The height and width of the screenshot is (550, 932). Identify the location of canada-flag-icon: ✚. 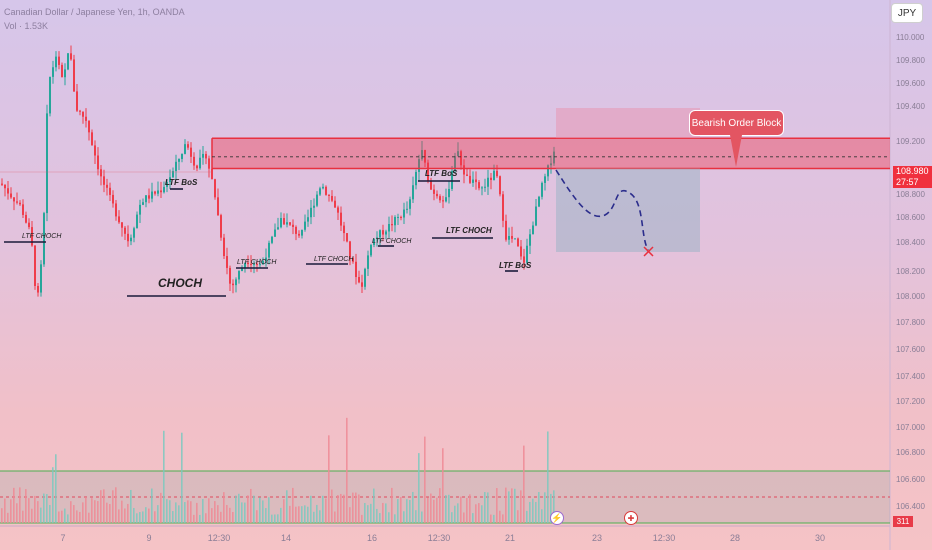
(631, 518).